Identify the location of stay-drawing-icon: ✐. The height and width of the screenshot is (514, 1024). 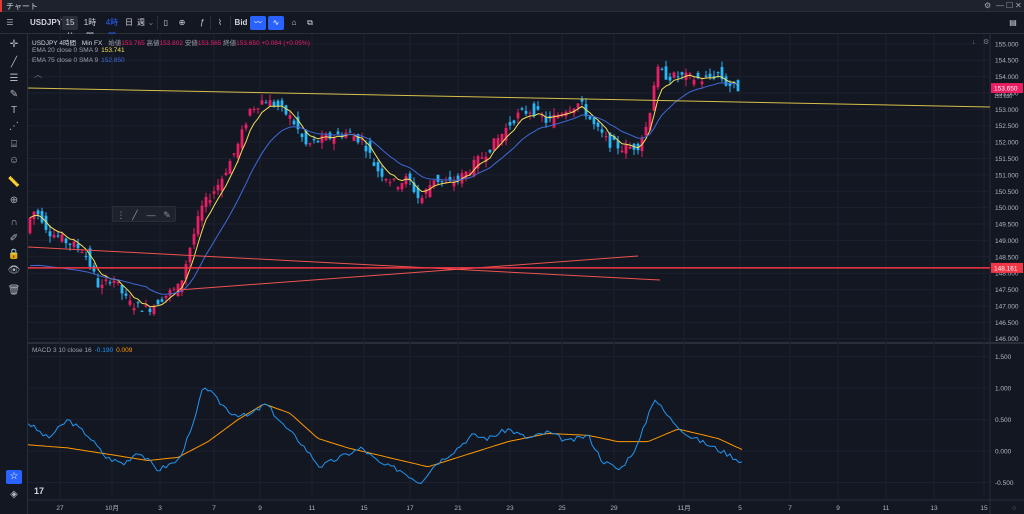
(14, 238).